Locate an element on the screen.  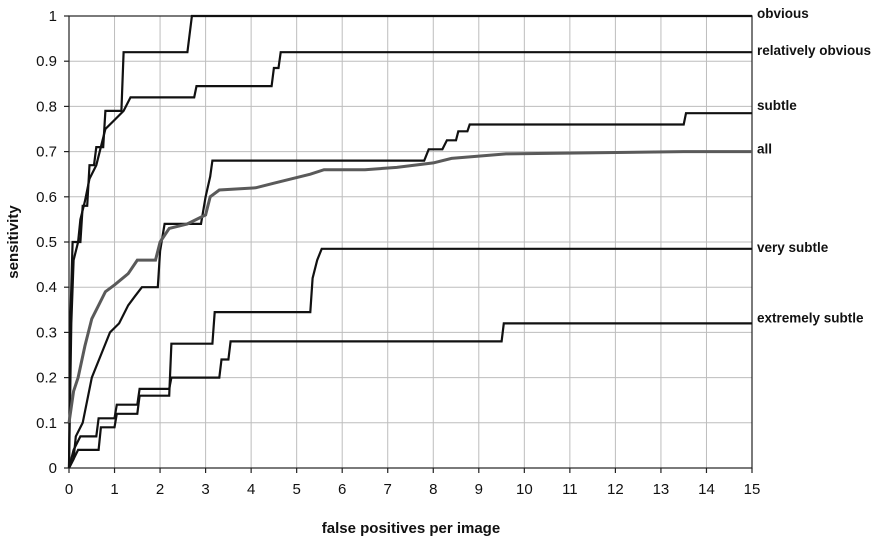
series-label-obvious: obvious is located at coordinates (783, 13).